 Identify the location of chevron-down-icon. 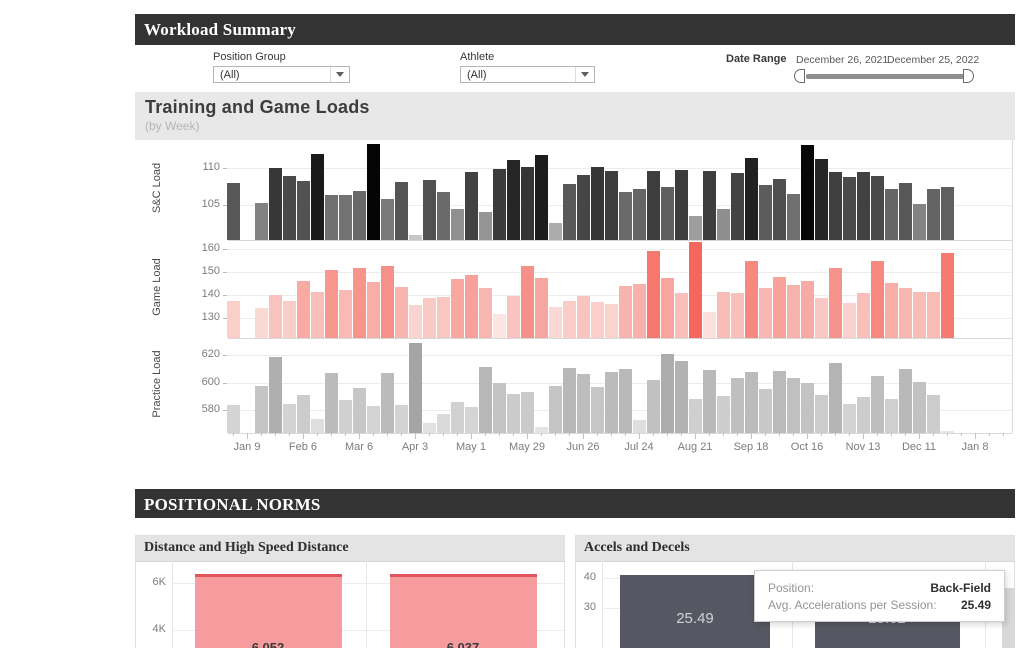
(339, 74).